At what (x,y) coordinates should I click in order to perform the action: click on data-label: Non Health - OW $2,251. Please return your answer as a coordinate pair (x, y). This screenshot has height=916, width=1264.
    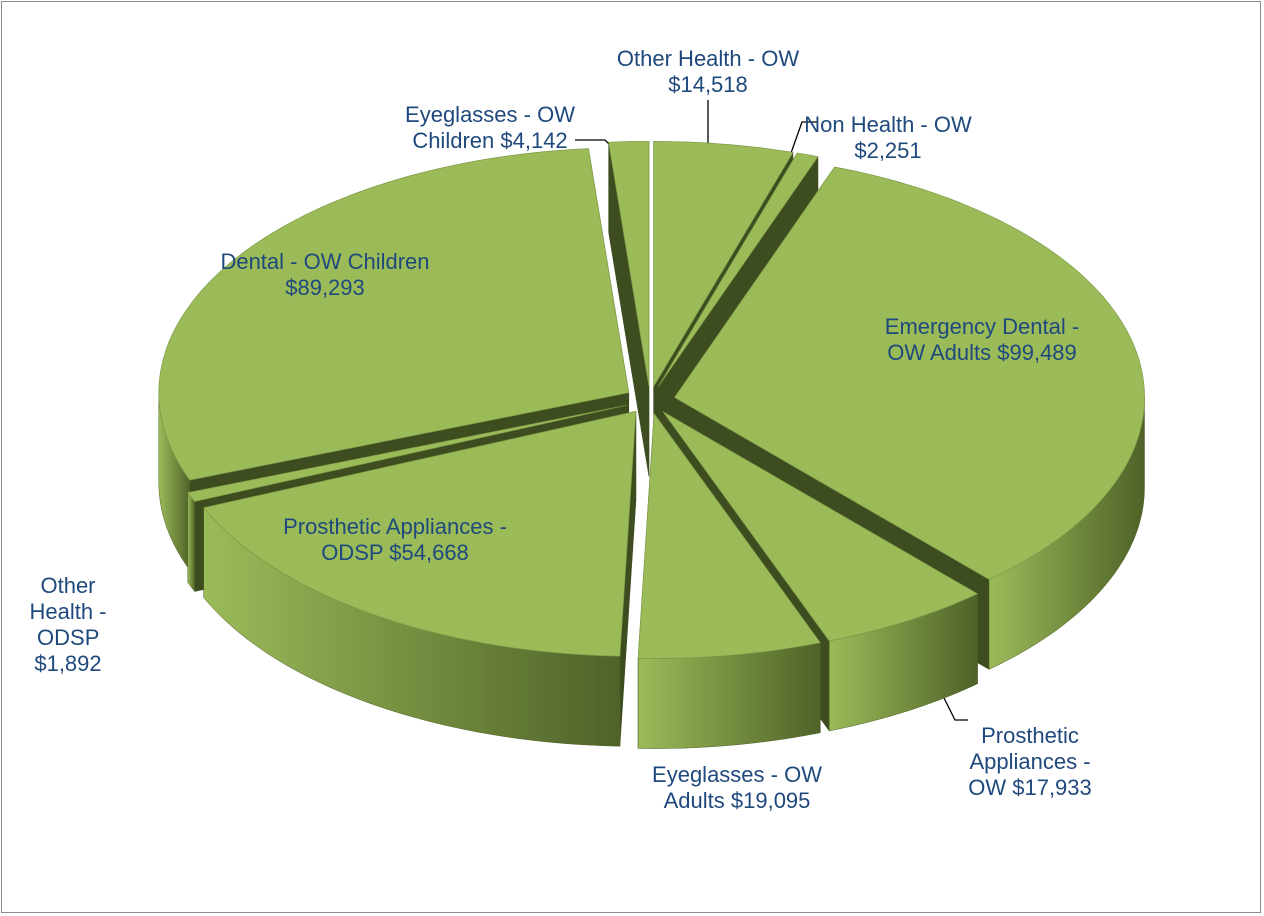
    Looking at the image, I should click on (888, 138).